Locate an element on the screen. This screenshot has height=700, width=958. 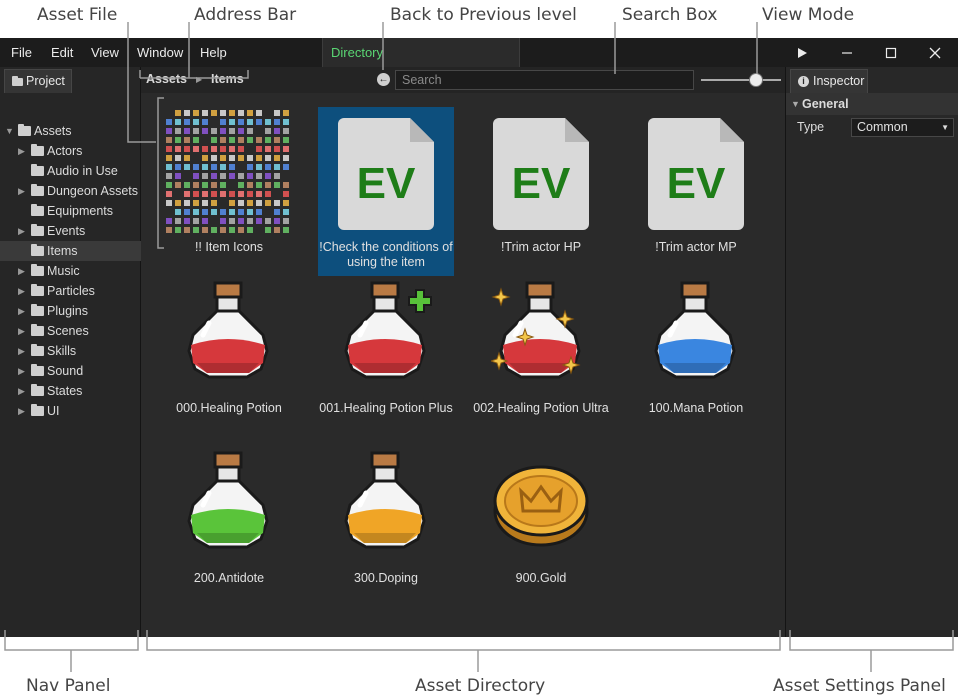
asset-label: !Check the conditions of using the item is located at coordinates (386, 254).